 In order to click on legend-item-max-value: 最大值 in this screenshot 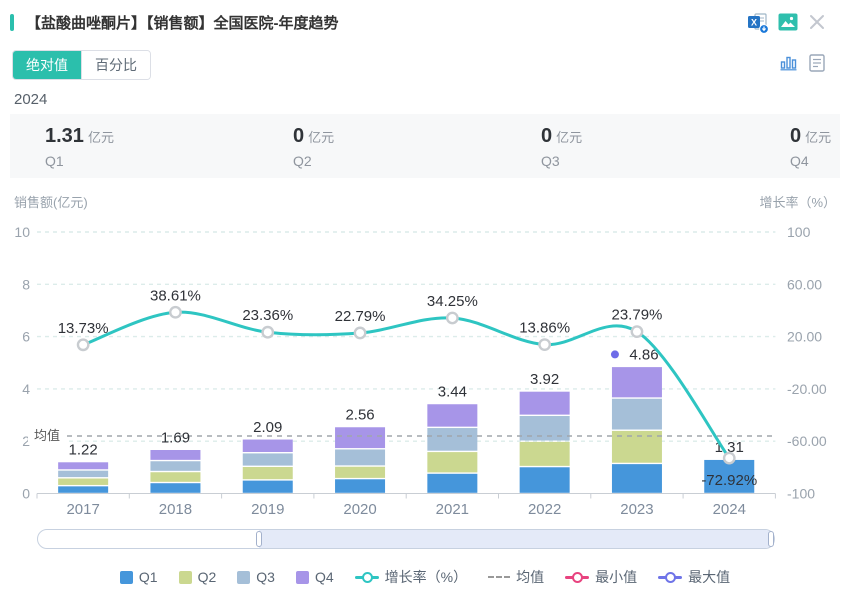, I will do `click(694, 577)`.